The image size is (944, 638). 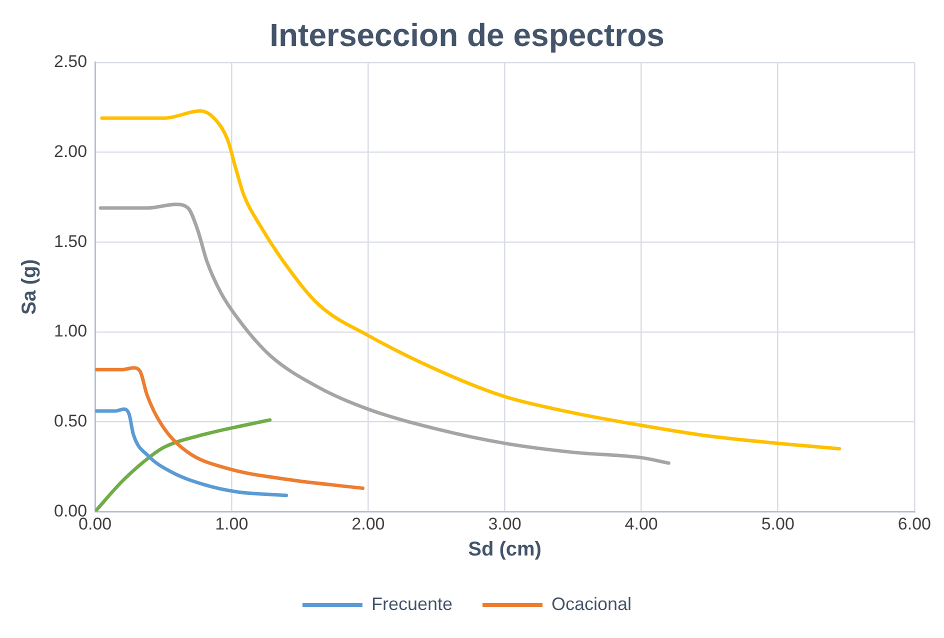 I want to click on x-tick-label: 2.00, so click(x=368, y=524).